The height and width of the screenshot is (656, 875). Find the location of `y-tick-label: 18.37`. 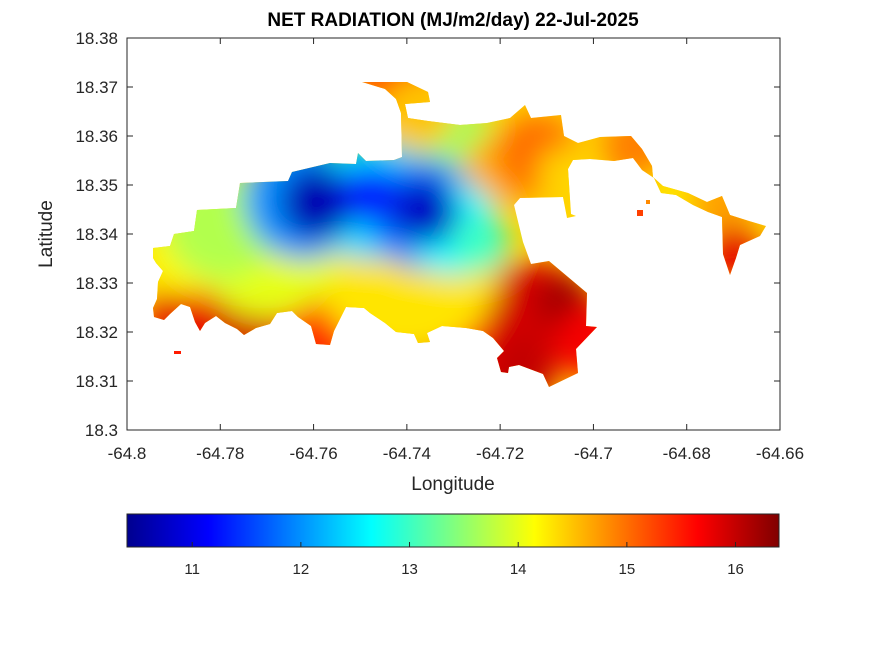

y-tick-label: 18.37 is located at coordinates (96, 87).